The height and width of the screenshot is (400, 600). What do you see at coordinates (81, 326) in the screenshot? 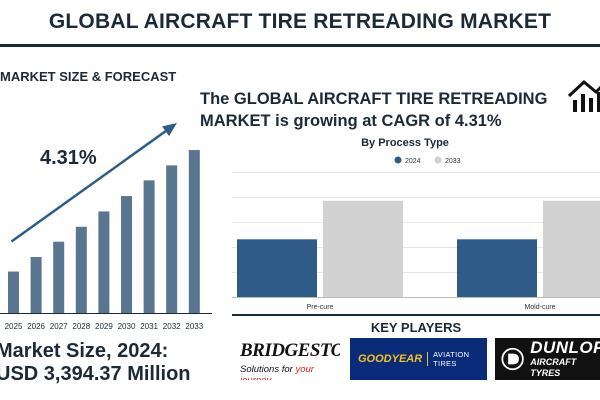
I see `year-tick-label: 2028` at bounding box center [81, 326].